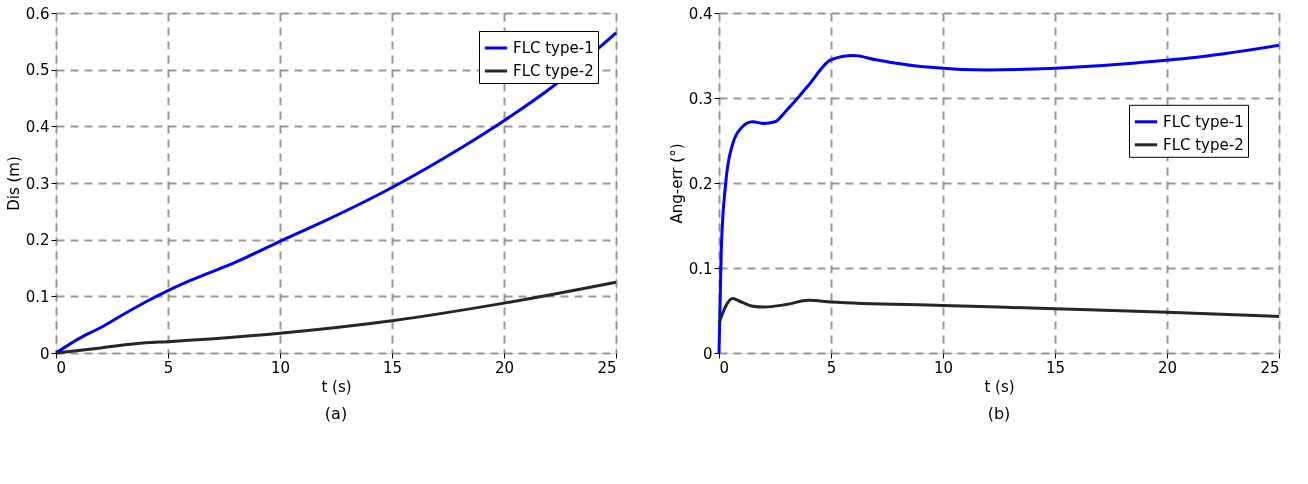 The width and height of the screenshot is (1308, 484). Describe the element at coordinates (999, 311) in the screenshot. I see `line-series` at that location.